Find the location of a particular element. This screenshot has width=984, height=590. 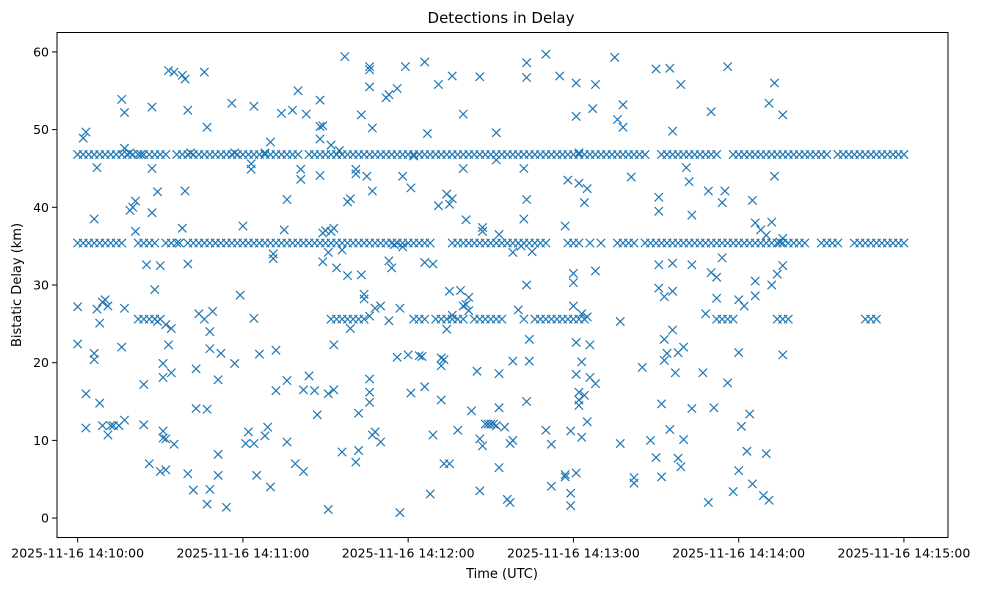

x-tick-label: 2025-11-16 14:12:00 is located at coordinates (408, 553).